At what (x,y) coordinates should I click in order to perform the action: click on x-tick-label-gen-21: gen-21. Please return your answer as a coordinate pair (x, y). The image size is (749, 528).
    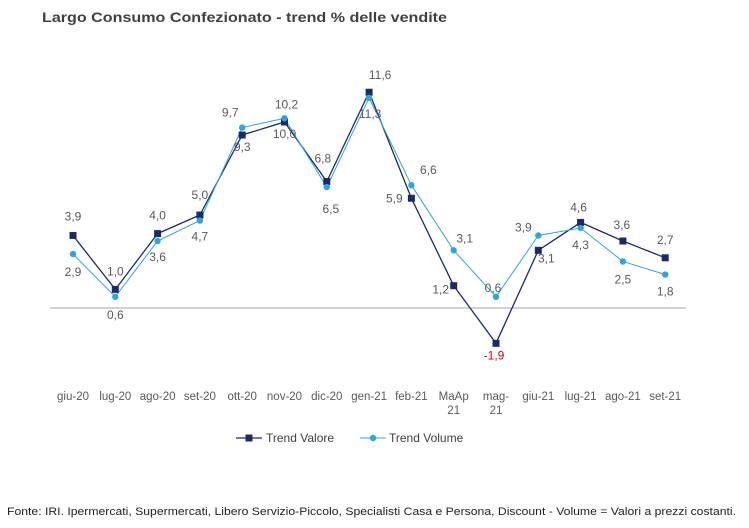
    Looking at the image, I should click on (369, 397).